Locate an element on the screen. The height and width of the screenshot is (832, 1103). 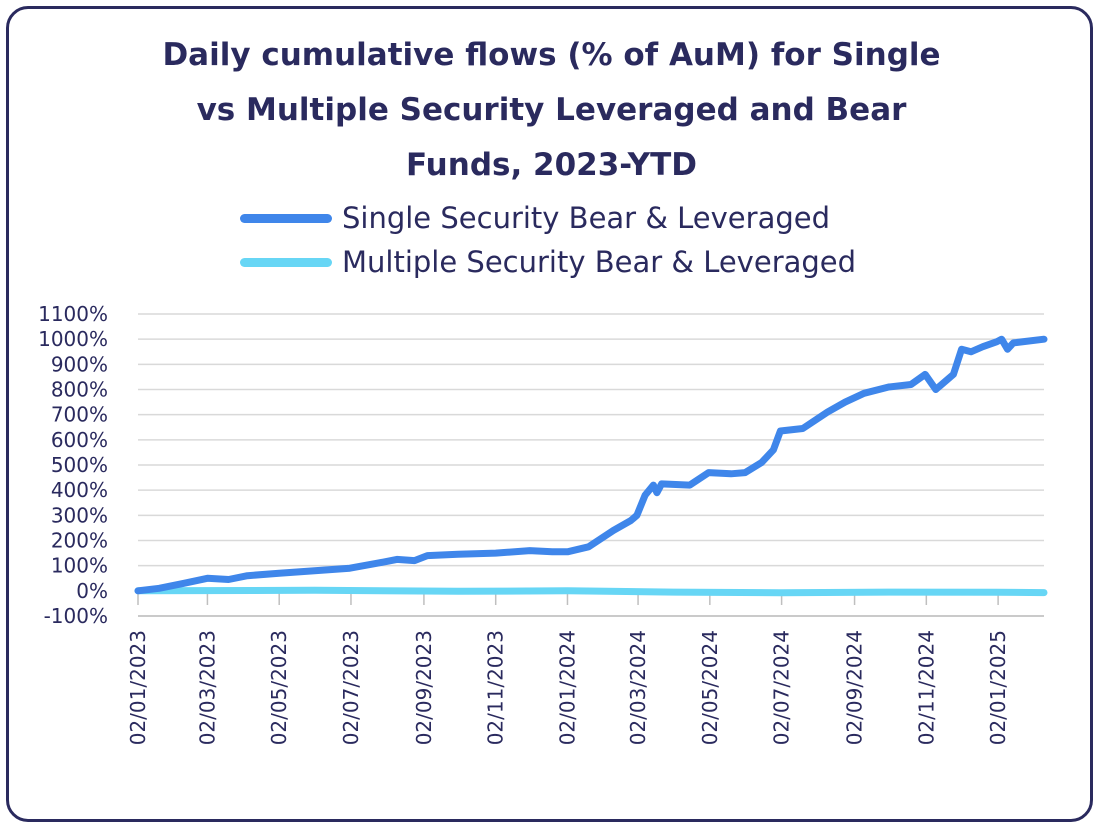
y-tick-label: -100% is located at coordinates (76, 616).